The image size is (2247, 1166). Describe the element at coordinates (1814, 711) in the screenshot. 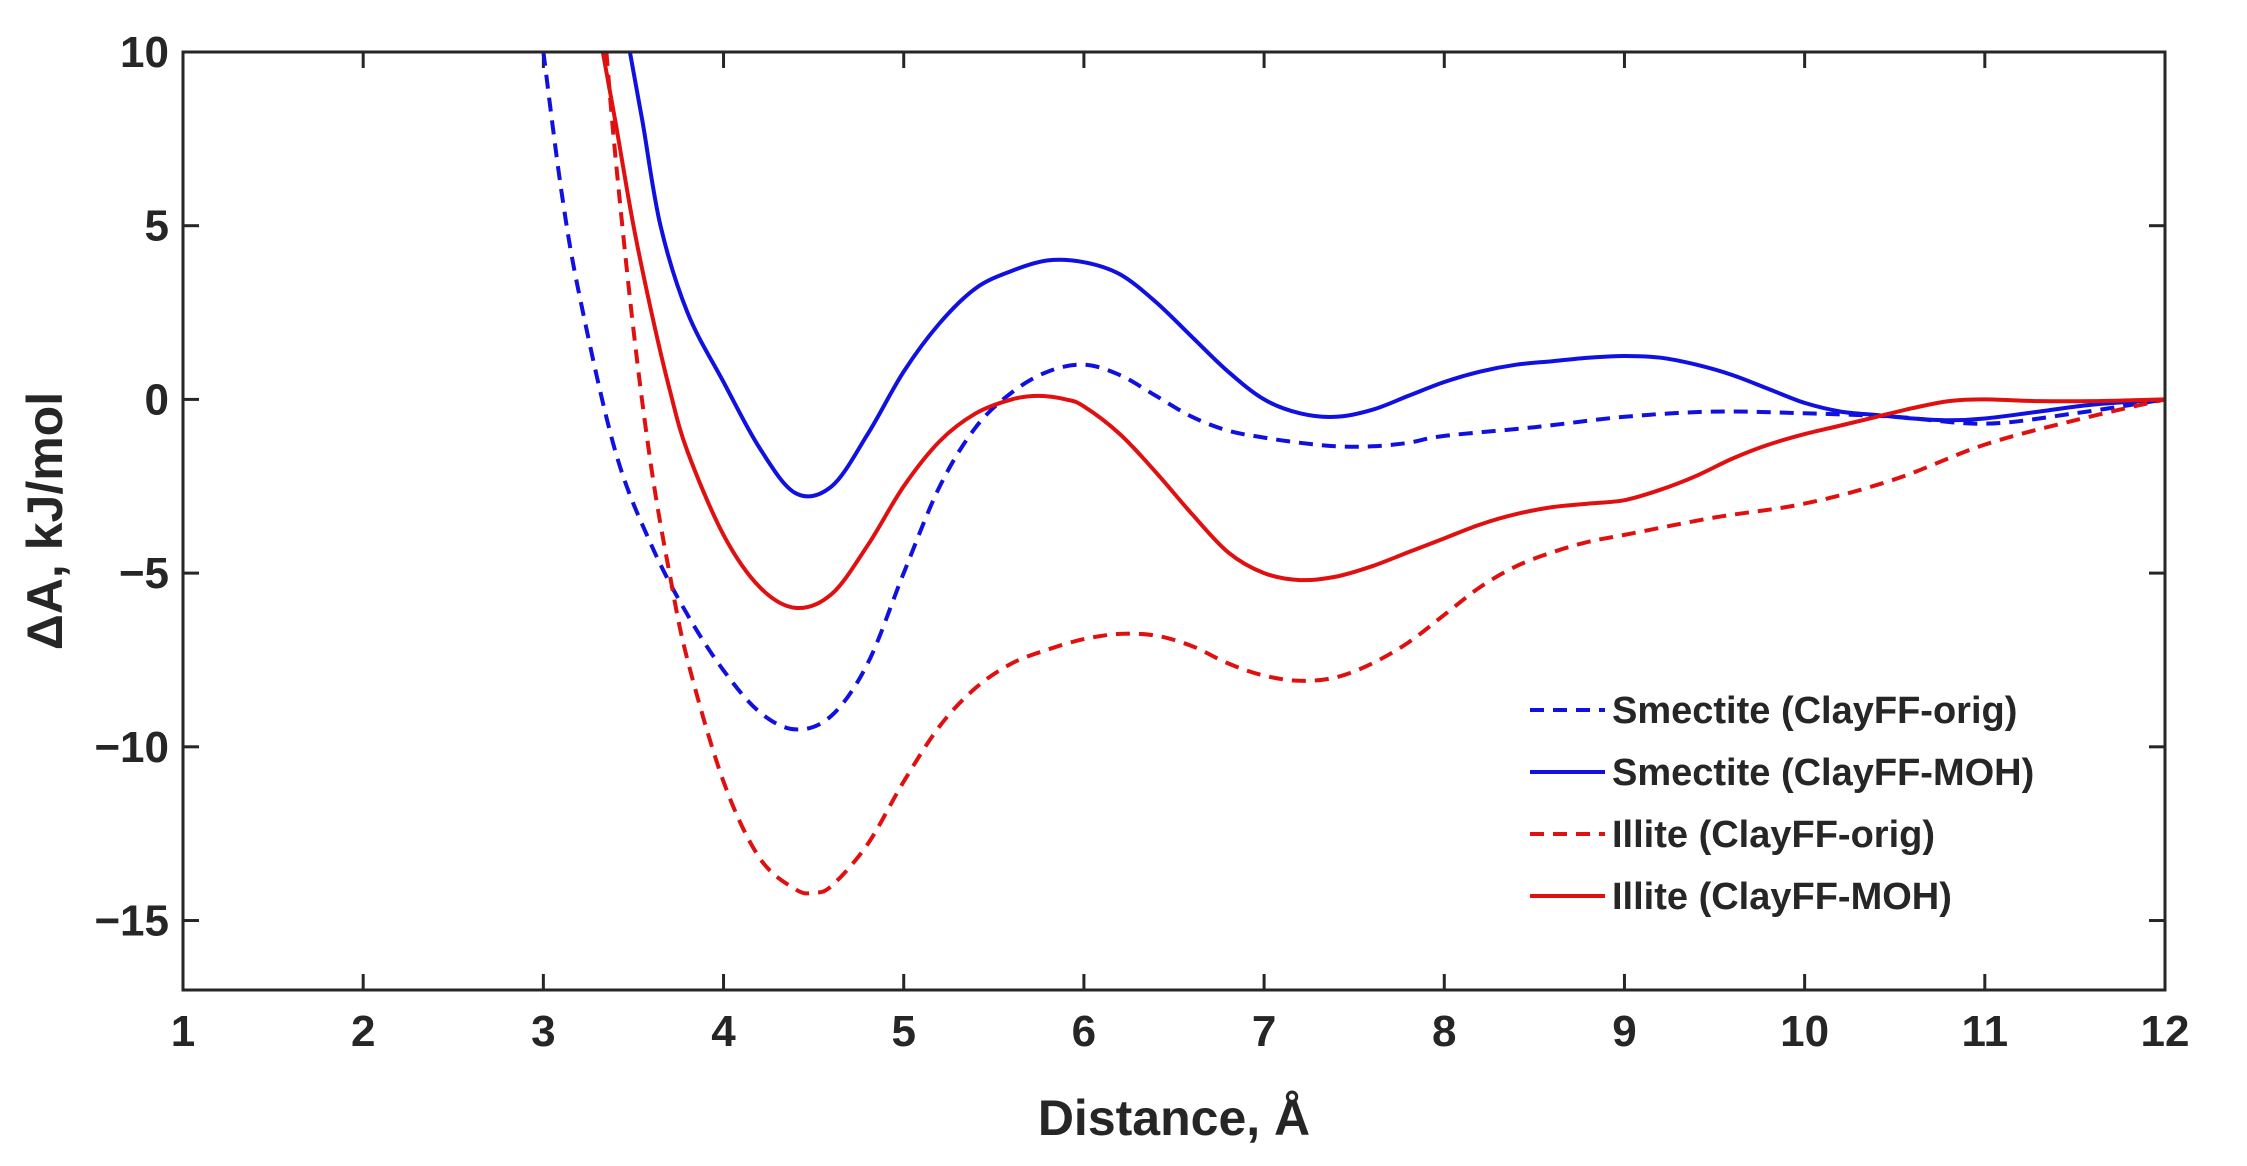

I see `legend-label-0: Smectite (ClayFF-orig)` at that location.